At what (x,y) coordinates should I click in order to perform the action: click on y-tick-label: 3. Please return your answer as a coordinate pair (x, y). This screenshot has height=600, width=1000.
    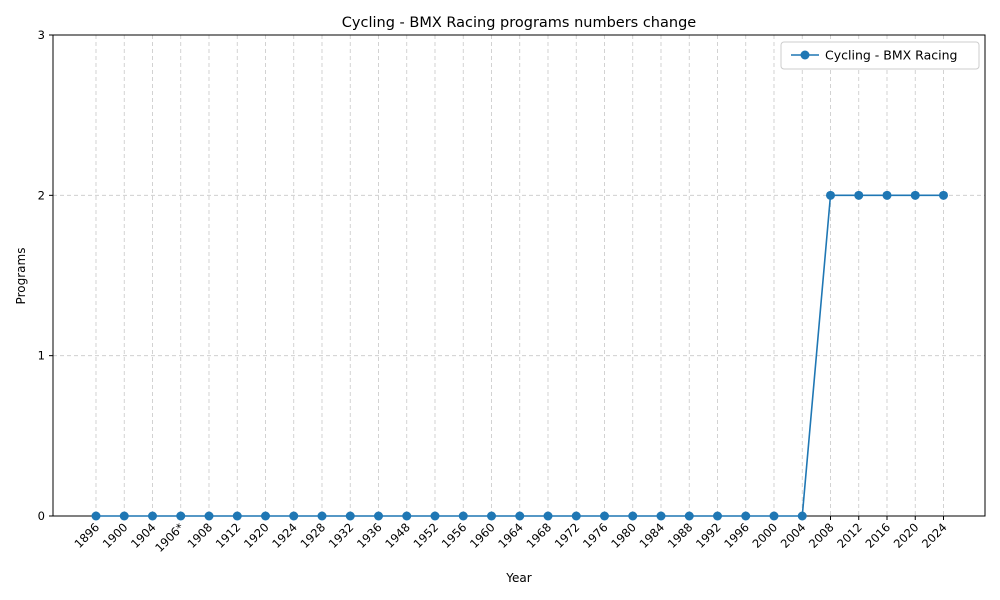
    Looking at the image, I should click on (41, 35).